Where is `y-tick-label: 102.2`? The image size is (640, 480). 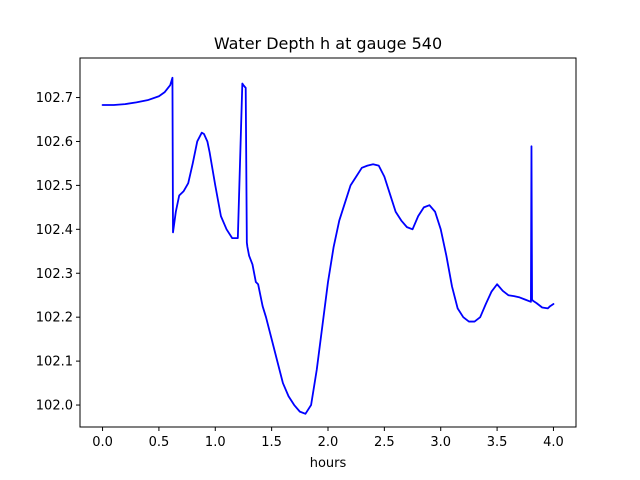 y-tick-label: 102.2 is located at coordinates (54, 318).